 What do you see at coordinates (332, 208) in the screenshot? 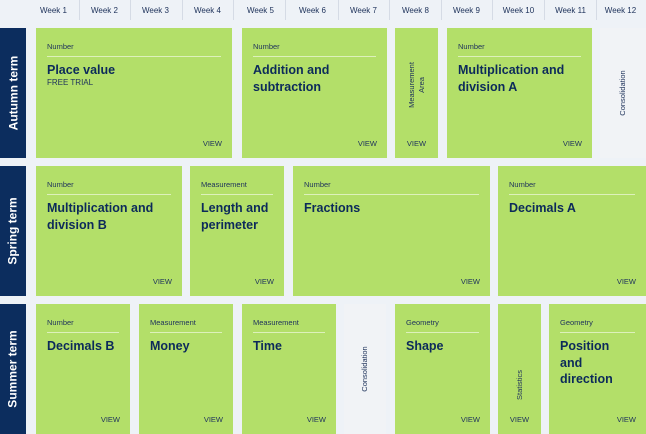
I see `unit-title: Fractions` at bounding box center [332, 208].